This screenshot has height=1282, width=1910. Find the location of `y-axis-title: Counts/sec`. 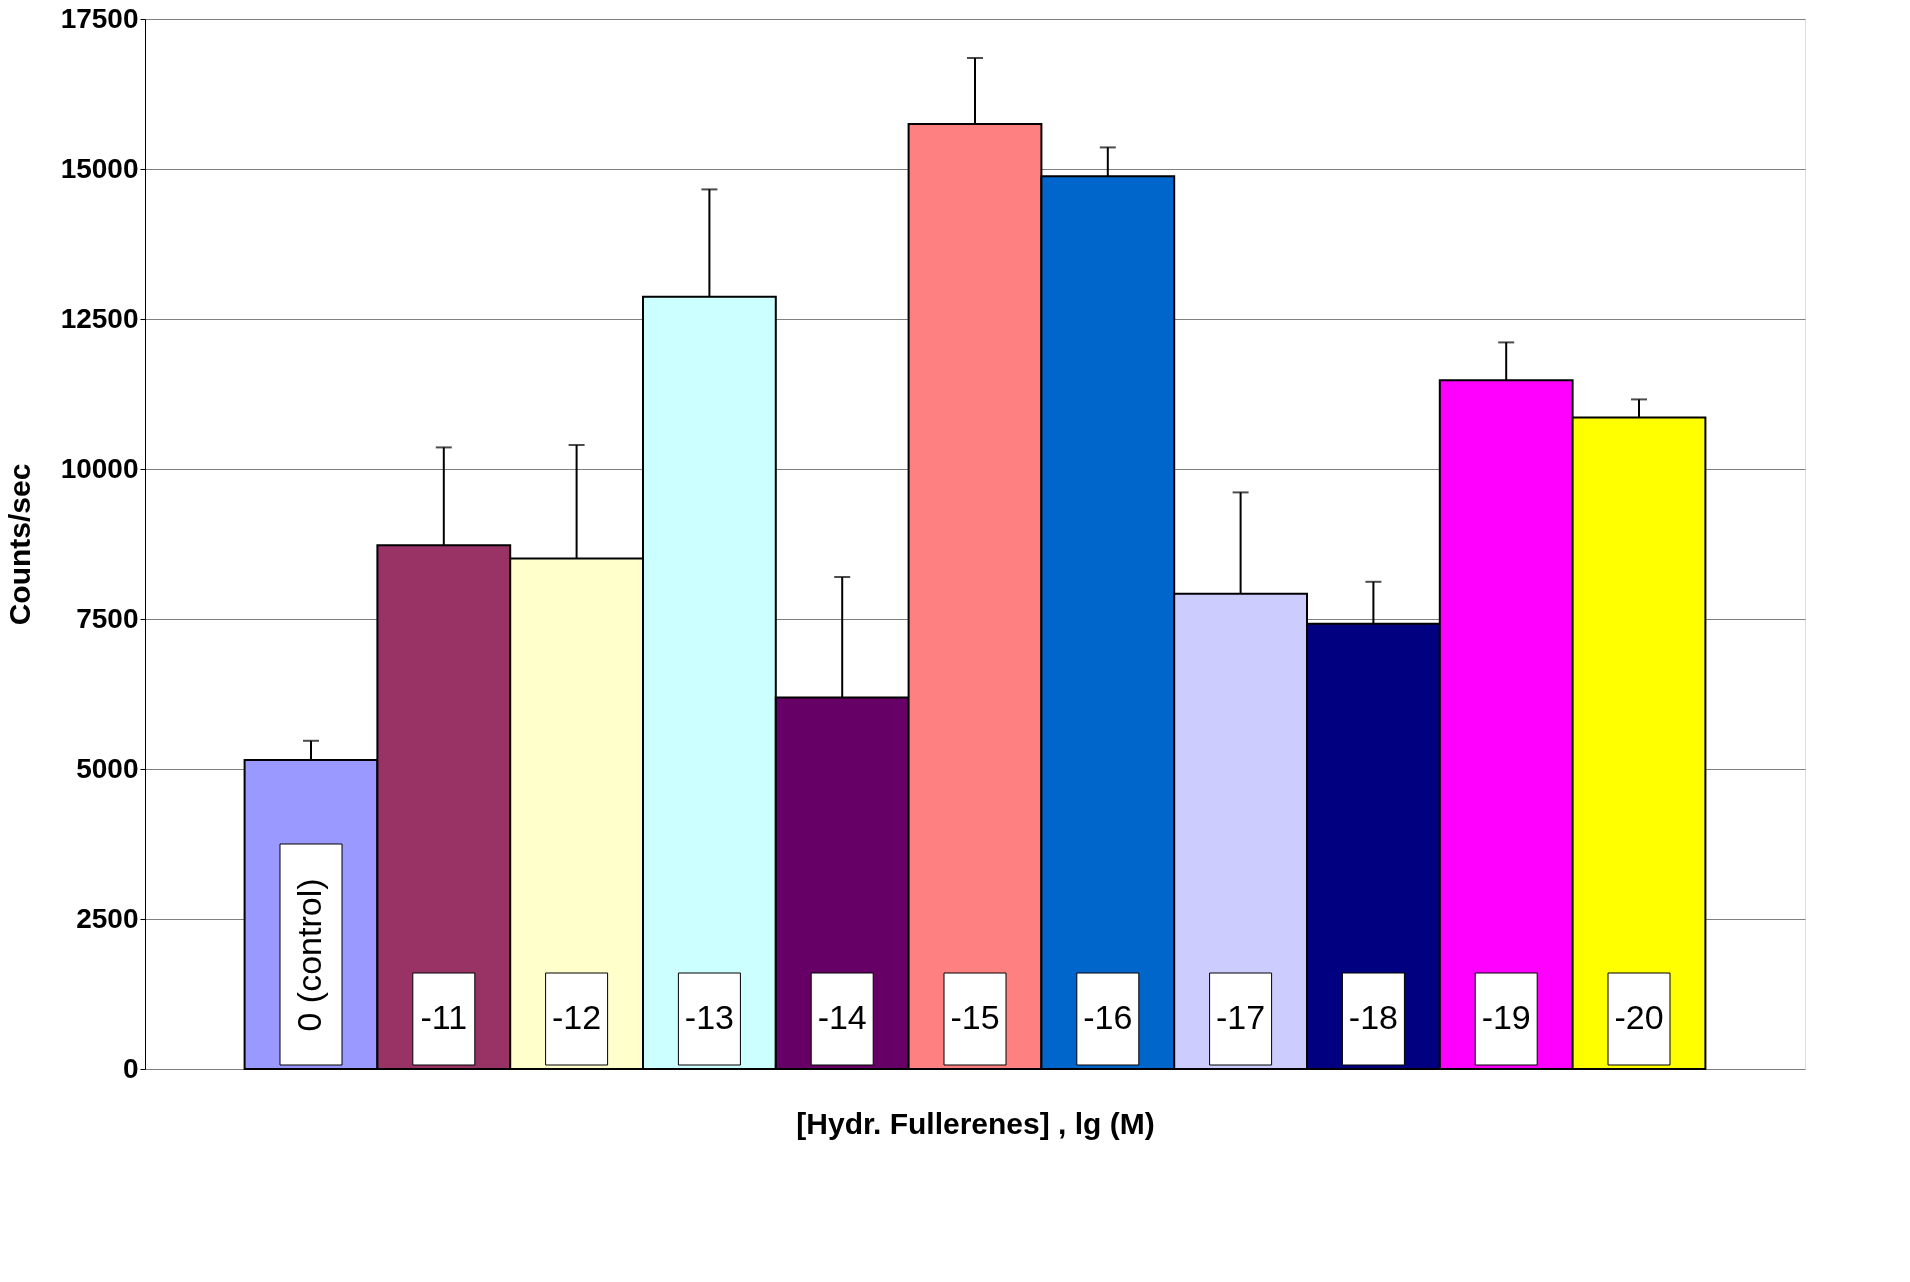

y-axis-title: Counts/sec is located at coordinates (19, 544).